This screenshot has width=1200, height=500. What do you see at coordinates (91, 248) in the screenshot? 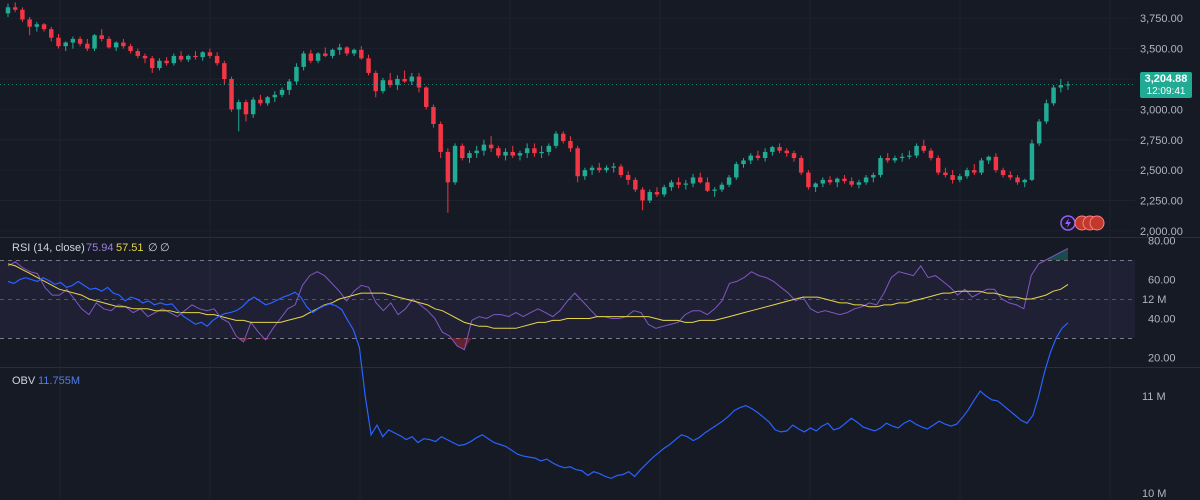
I see `rsi-legend: RSI (14, close) 75.94 57.51 ∅ ∅` at bounding box center [91, 248].